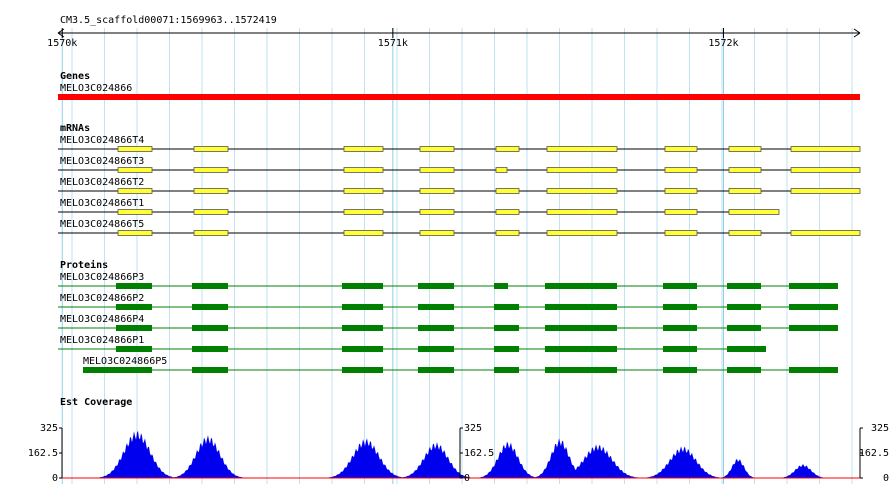 Image resolution: width=890 pixels, height=484 pixels. What do you see at coordinates (75, 76) in the screenshot?
I see `track-title: Genes` at bounding box center [75, 76].